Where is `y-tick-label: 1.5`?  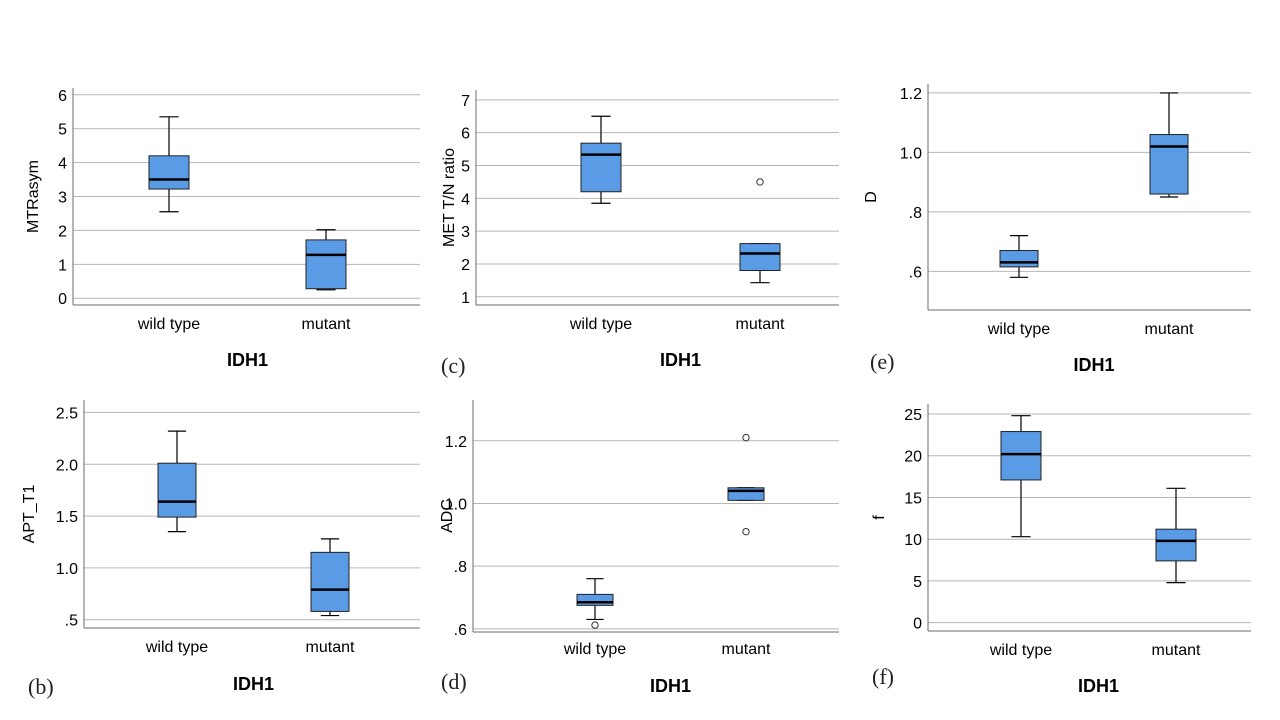 y-tick-label: 1.5 is located at coordinates (67, 517).